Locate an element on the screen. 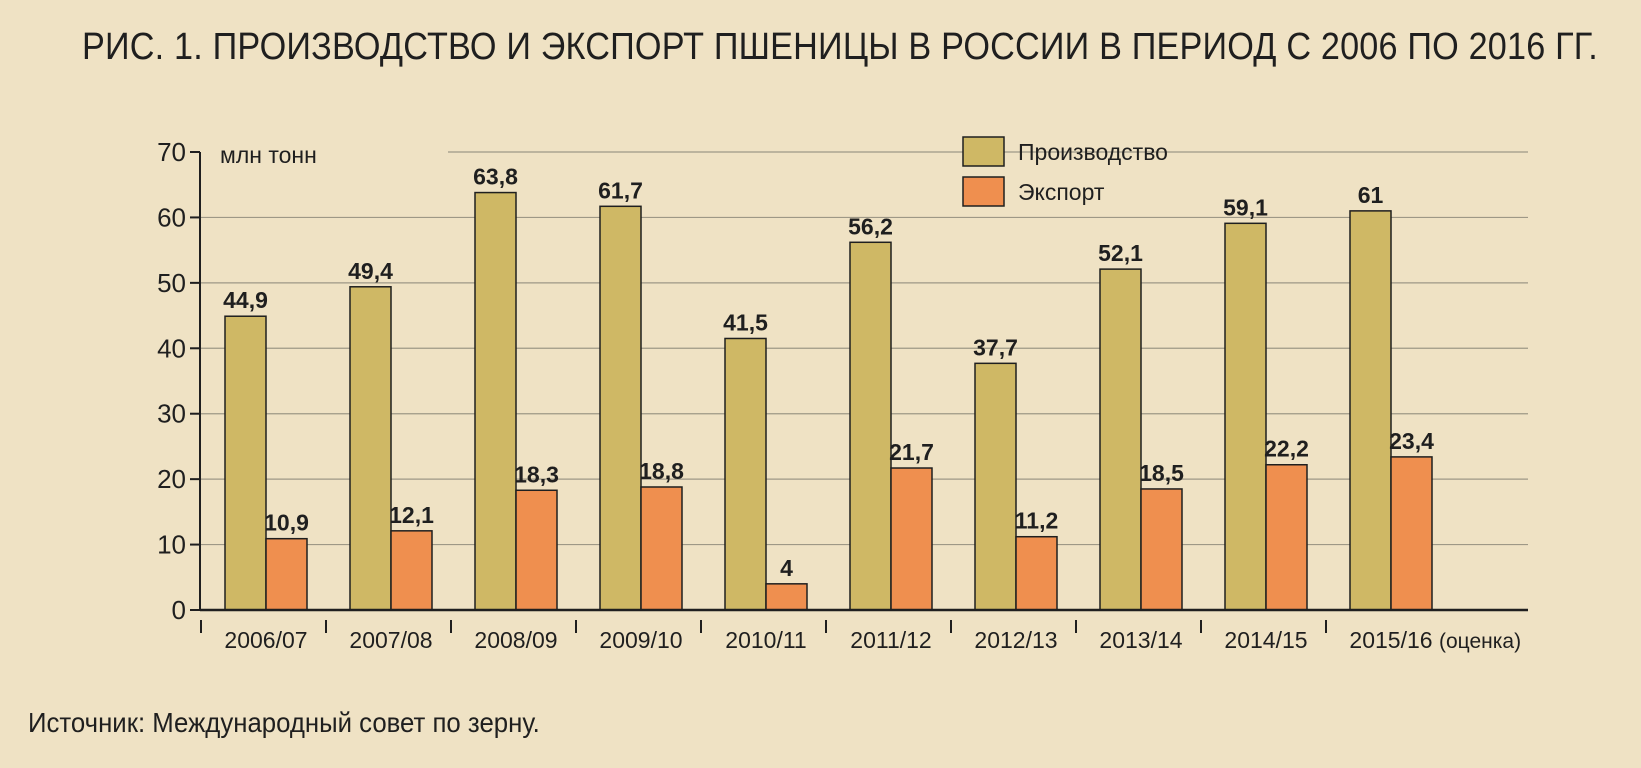 The width and height of the screenshot is (1641, 768). data-label: 44,9 is located at coordinates (245, 300).